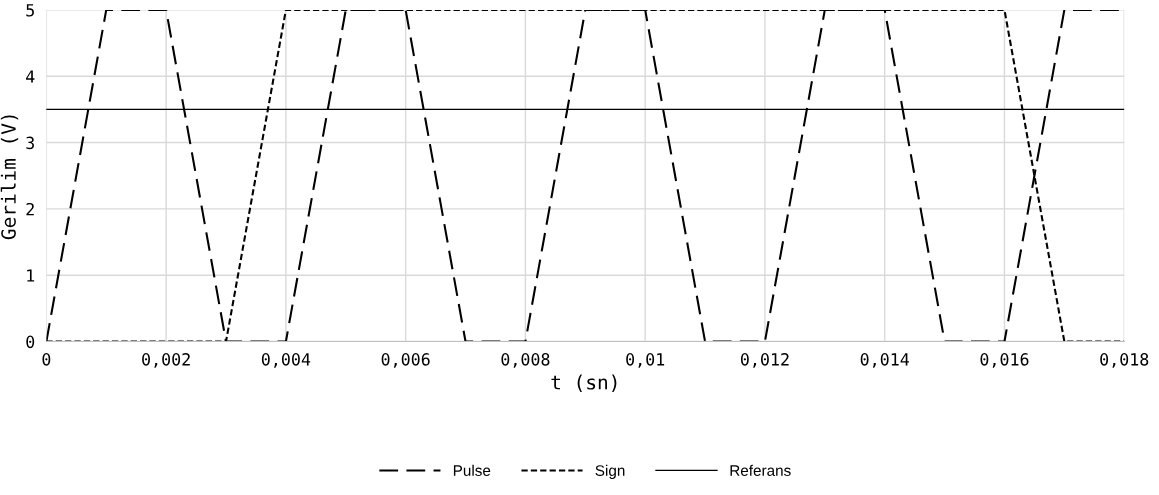 This screenshot has width=1159, height=495. I want to click on y-tick-label: 5, so click(30, 10).